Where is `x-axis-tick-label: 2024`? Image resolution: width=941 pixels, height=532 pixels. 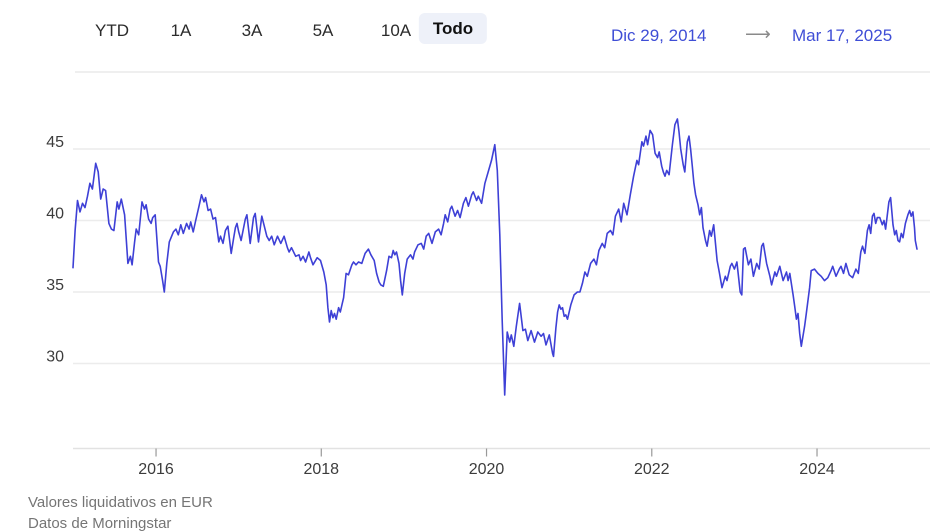
x-axis-tick-label: 2024 is located at coordinates (817, 469).